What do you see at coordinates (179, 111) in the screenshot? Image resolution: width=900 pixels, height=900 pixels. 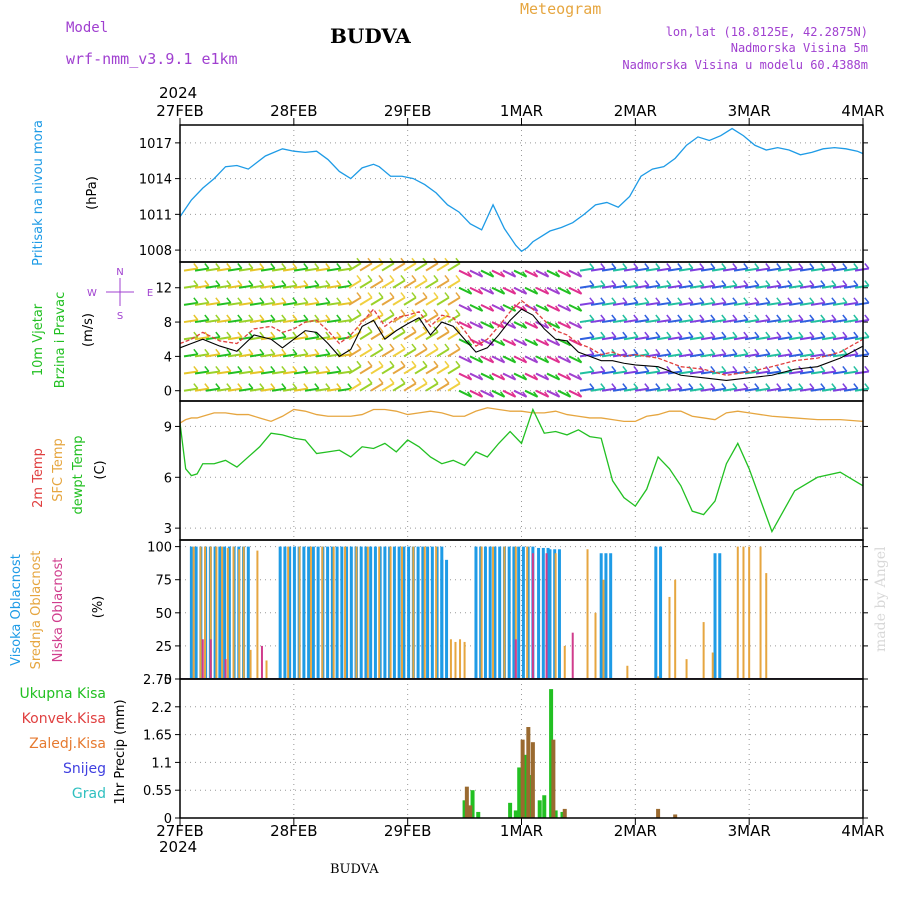 I see `xtick-top-label-0: 27FEB` at bounding box center [179, 111].